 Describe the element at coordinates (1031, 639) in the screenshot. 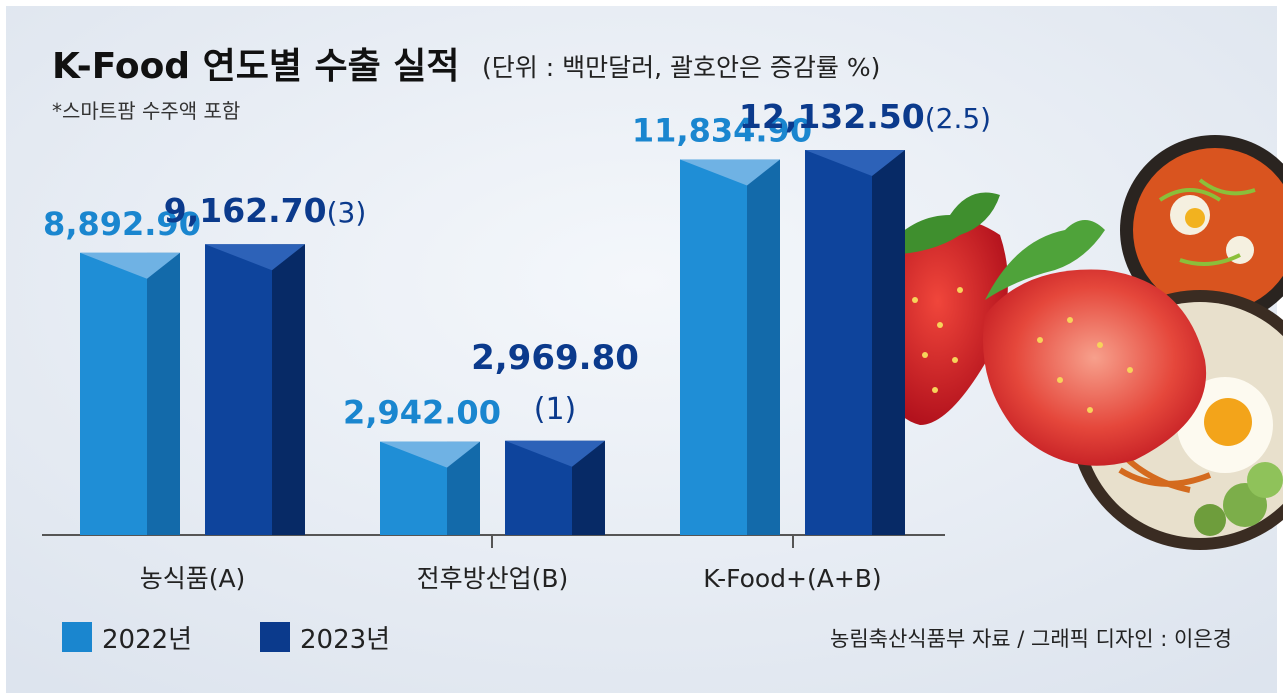

I see `source-credit: 농림축산식품부 자료 / 그래픽 디자인 : 이은경` at that location.